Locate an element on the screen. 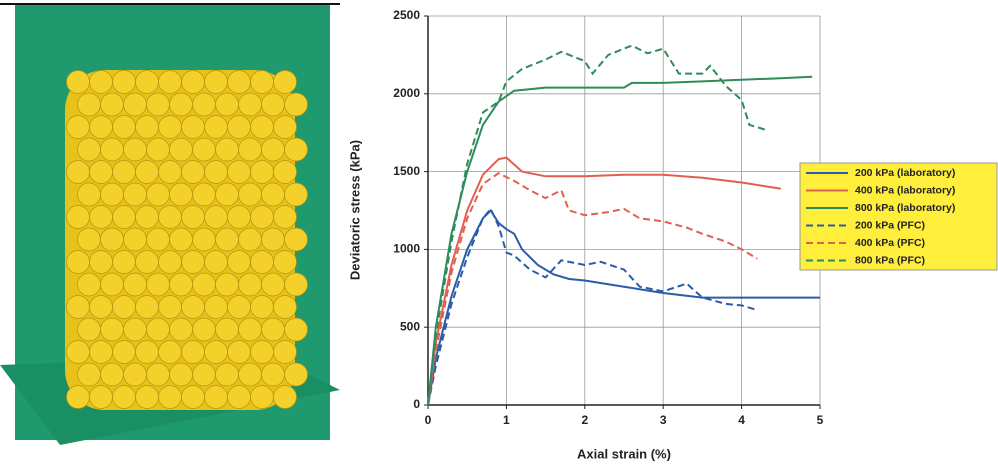  legend-label: 800 kPa (laboratory) is located at coordinates (905, 208).